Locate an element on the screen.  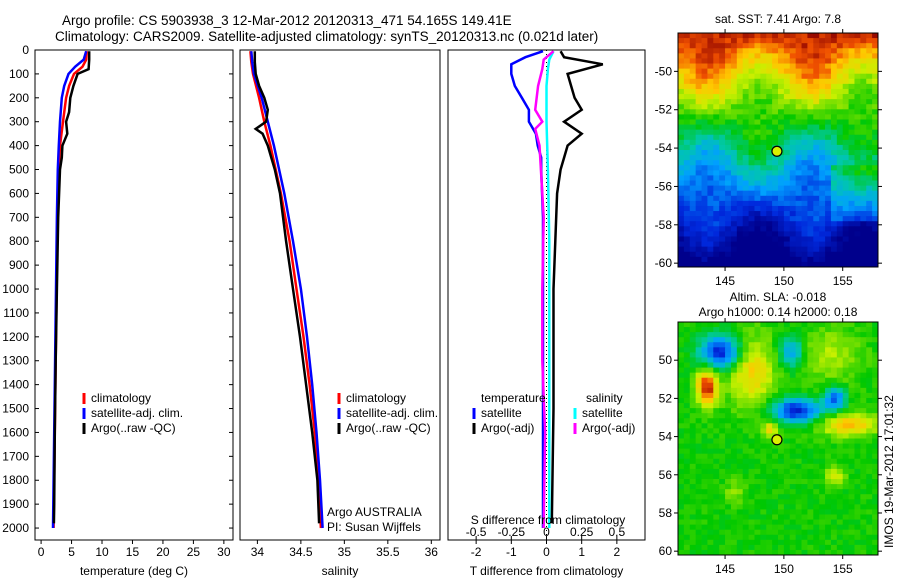
map-frame is located at coordinates (778, 150).